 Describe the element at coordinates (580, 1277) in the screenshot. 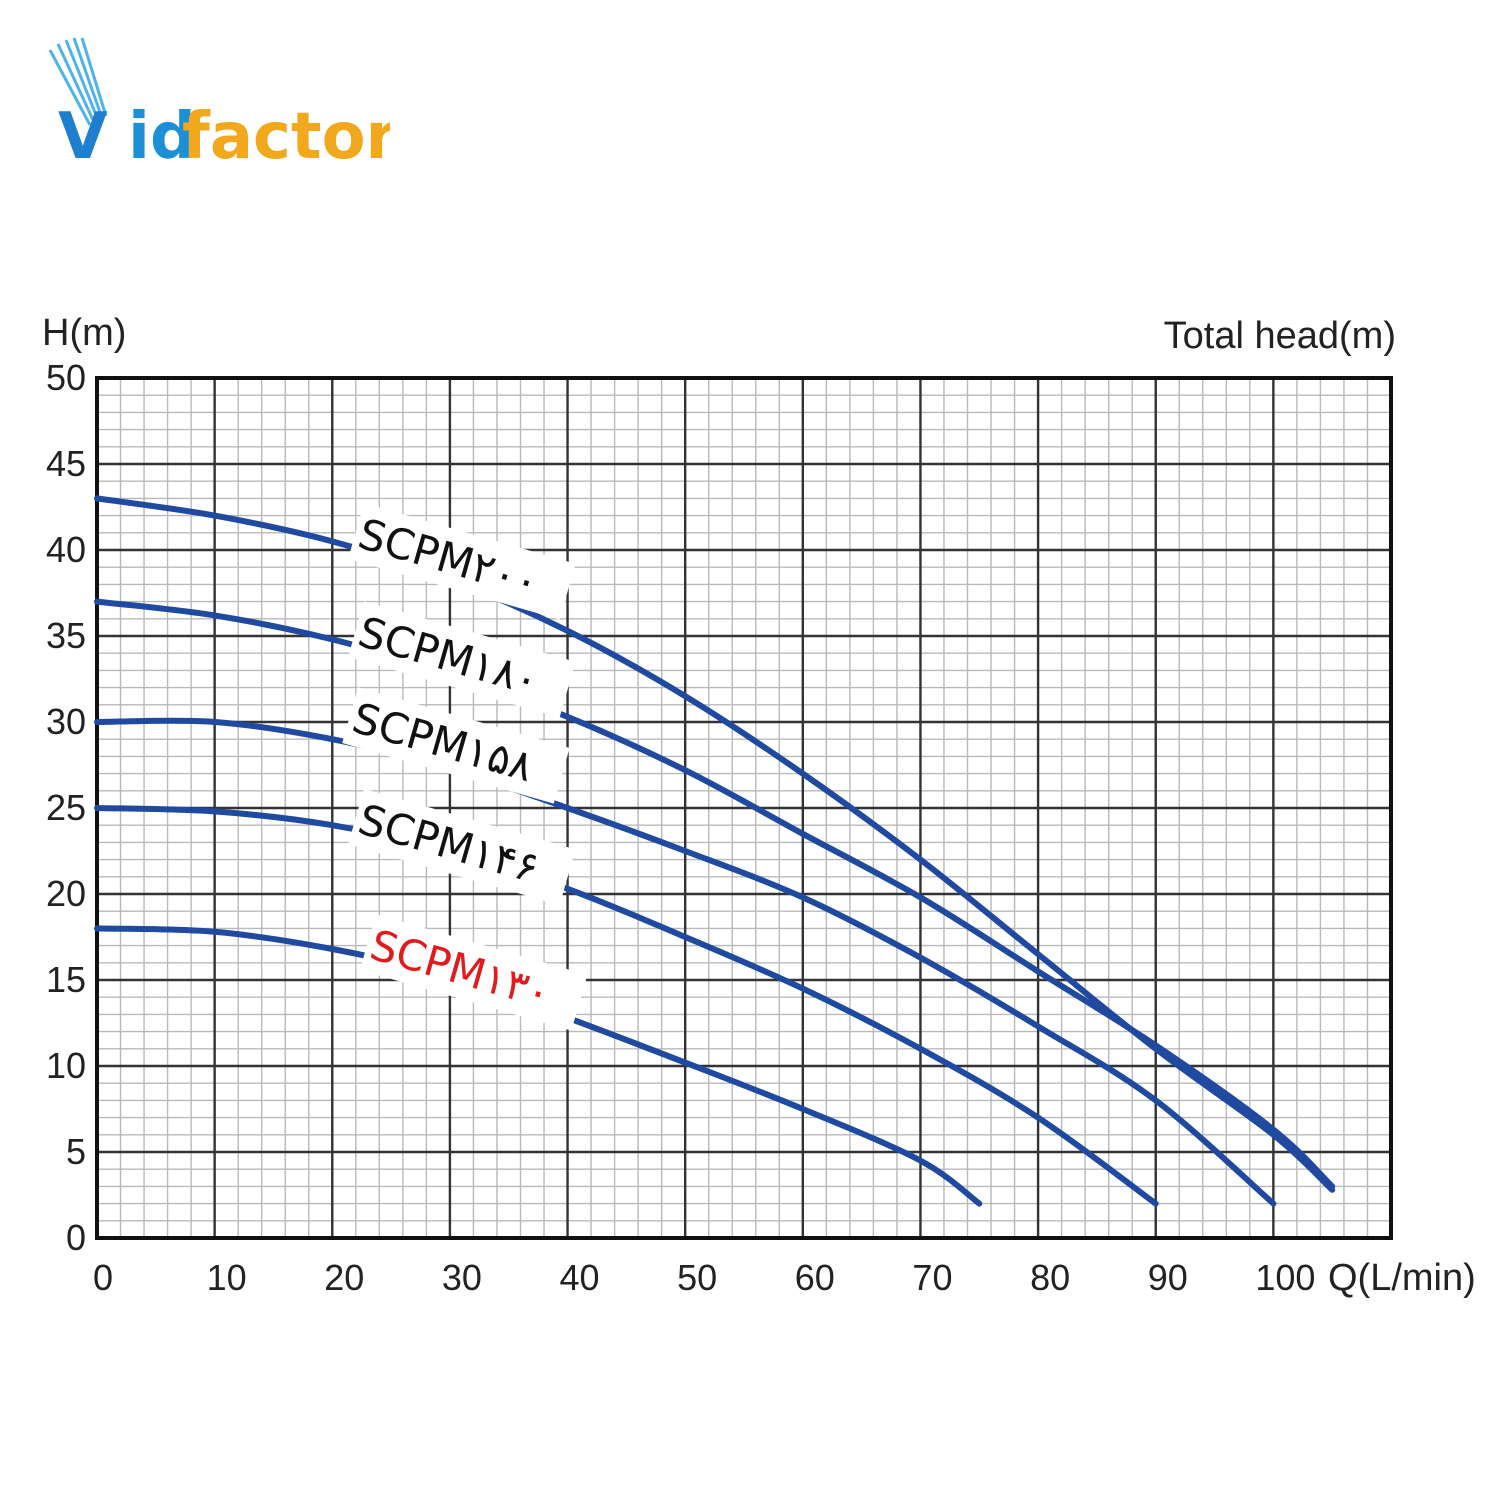

I see `x-tick-label: 40` at that location.